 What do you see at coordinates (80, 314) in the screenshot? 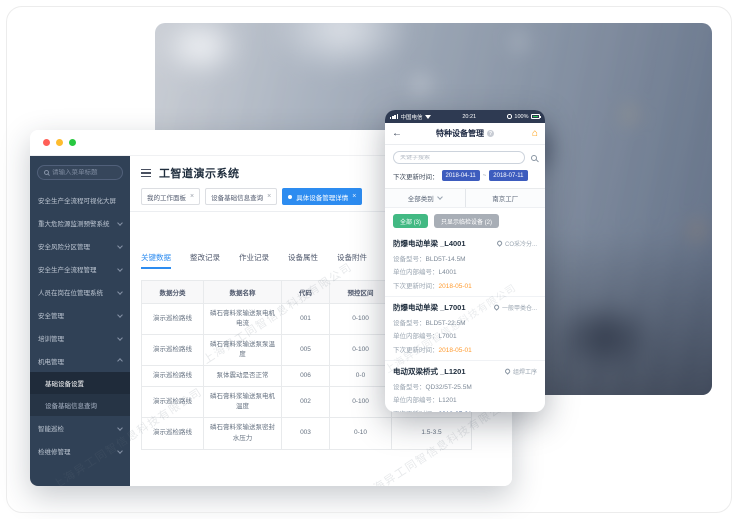
I see `sidebar-item-safety-mgmt: 安全管理` at bounding box center [80, 314].